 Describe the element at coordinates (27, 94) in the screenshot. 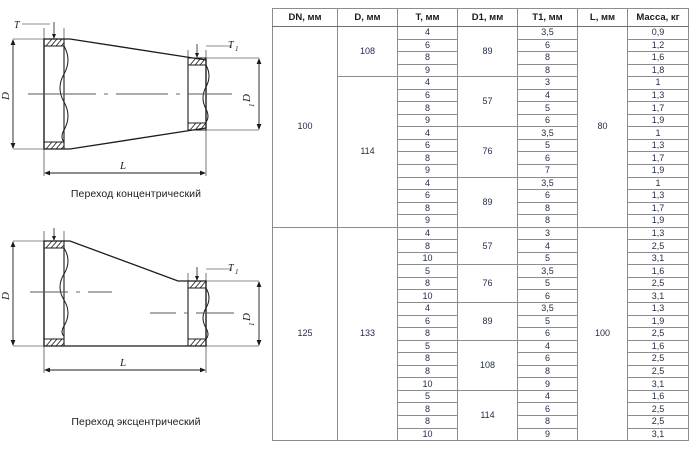

I see `dimension-D` at that location.